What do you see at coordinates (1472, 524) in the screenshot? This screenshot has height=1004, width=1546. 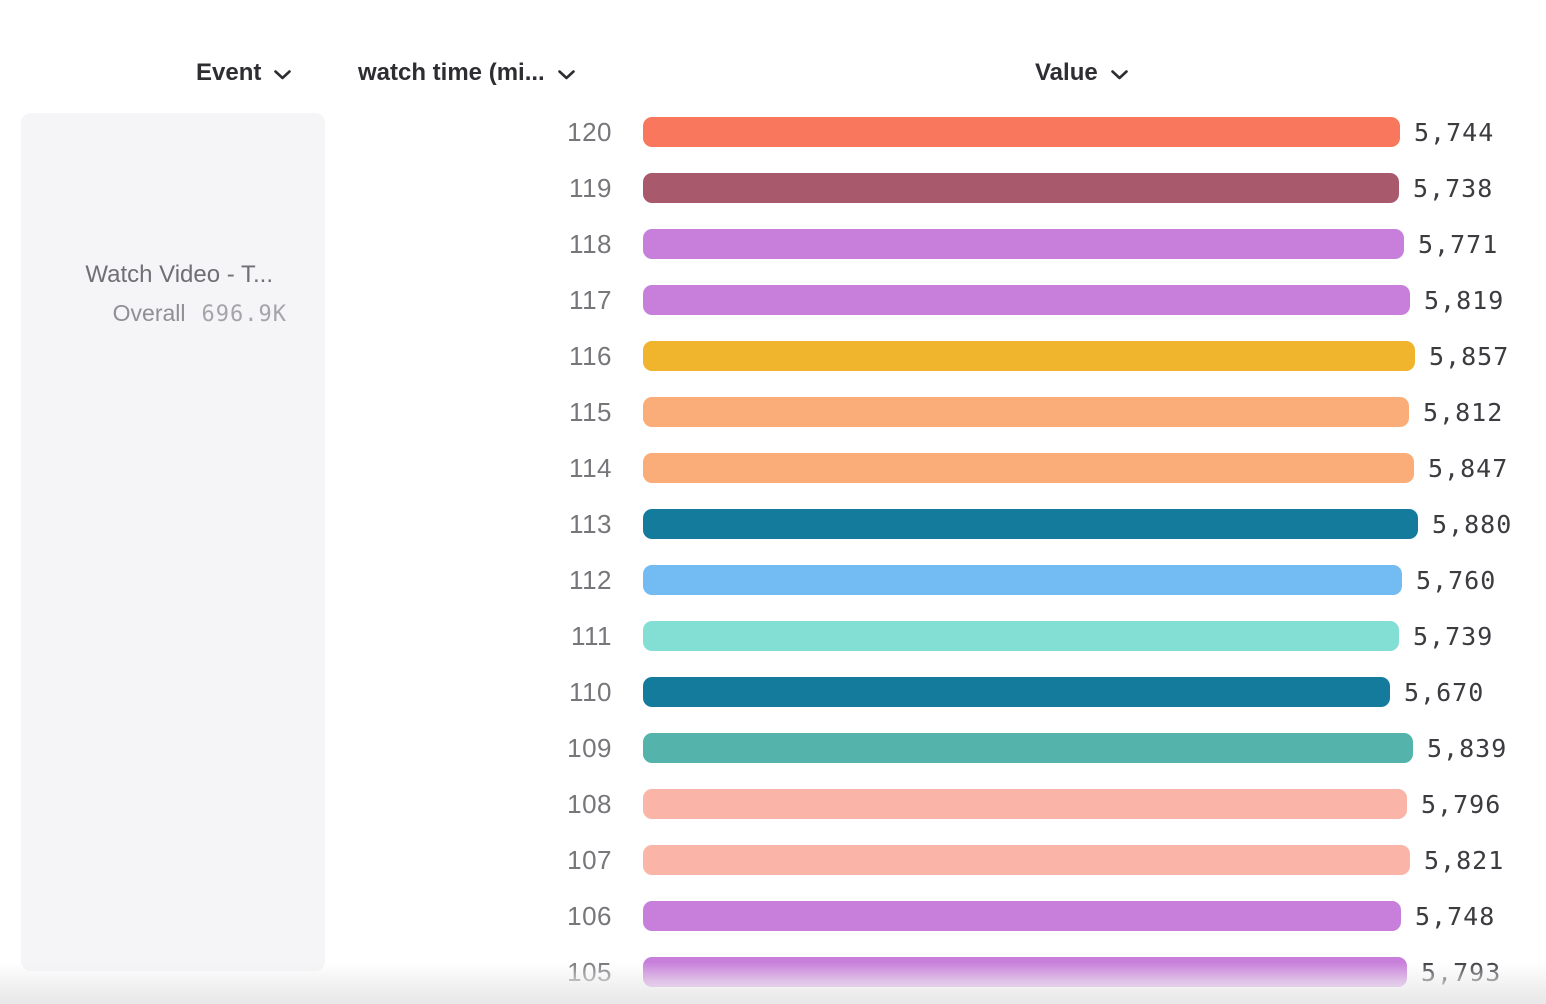 I see `value-label: 5,880` at bounding box center [1472, 524].